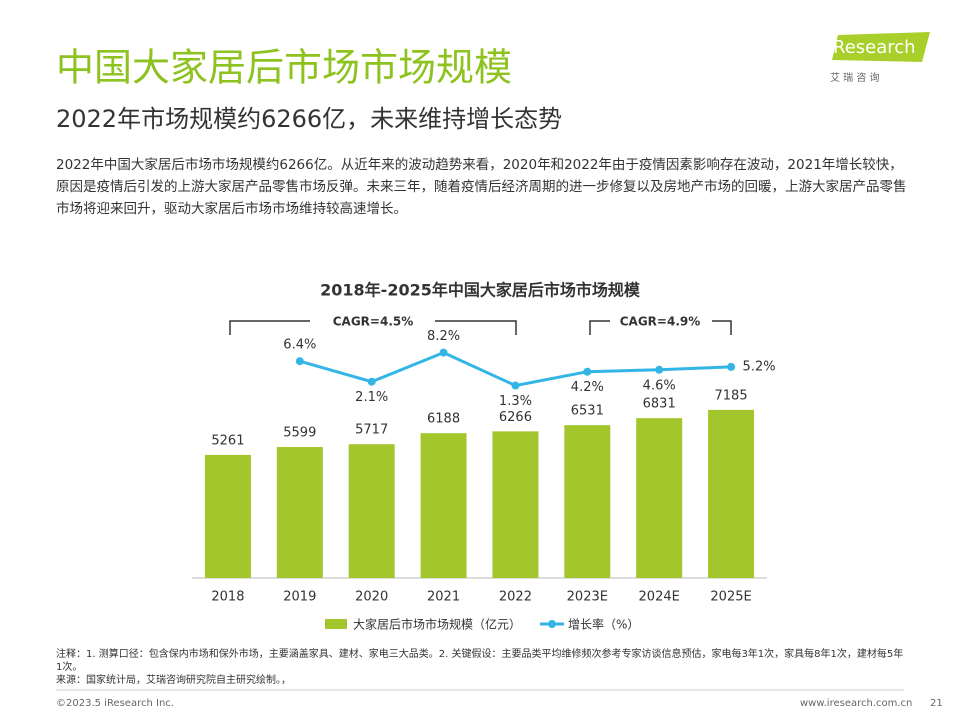 The width and height of the screenshot is (960, 720). Describe the element at coordinates (515, 597) in the screenshot. I see `x-tick-label: 2022` at that location.